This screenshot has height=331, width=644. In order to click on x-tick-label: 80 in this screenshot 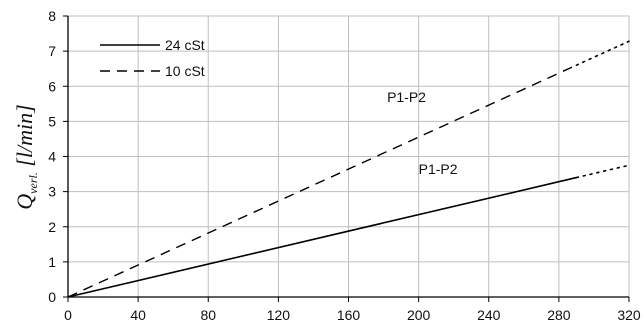, I will do `click(208, 315)`.